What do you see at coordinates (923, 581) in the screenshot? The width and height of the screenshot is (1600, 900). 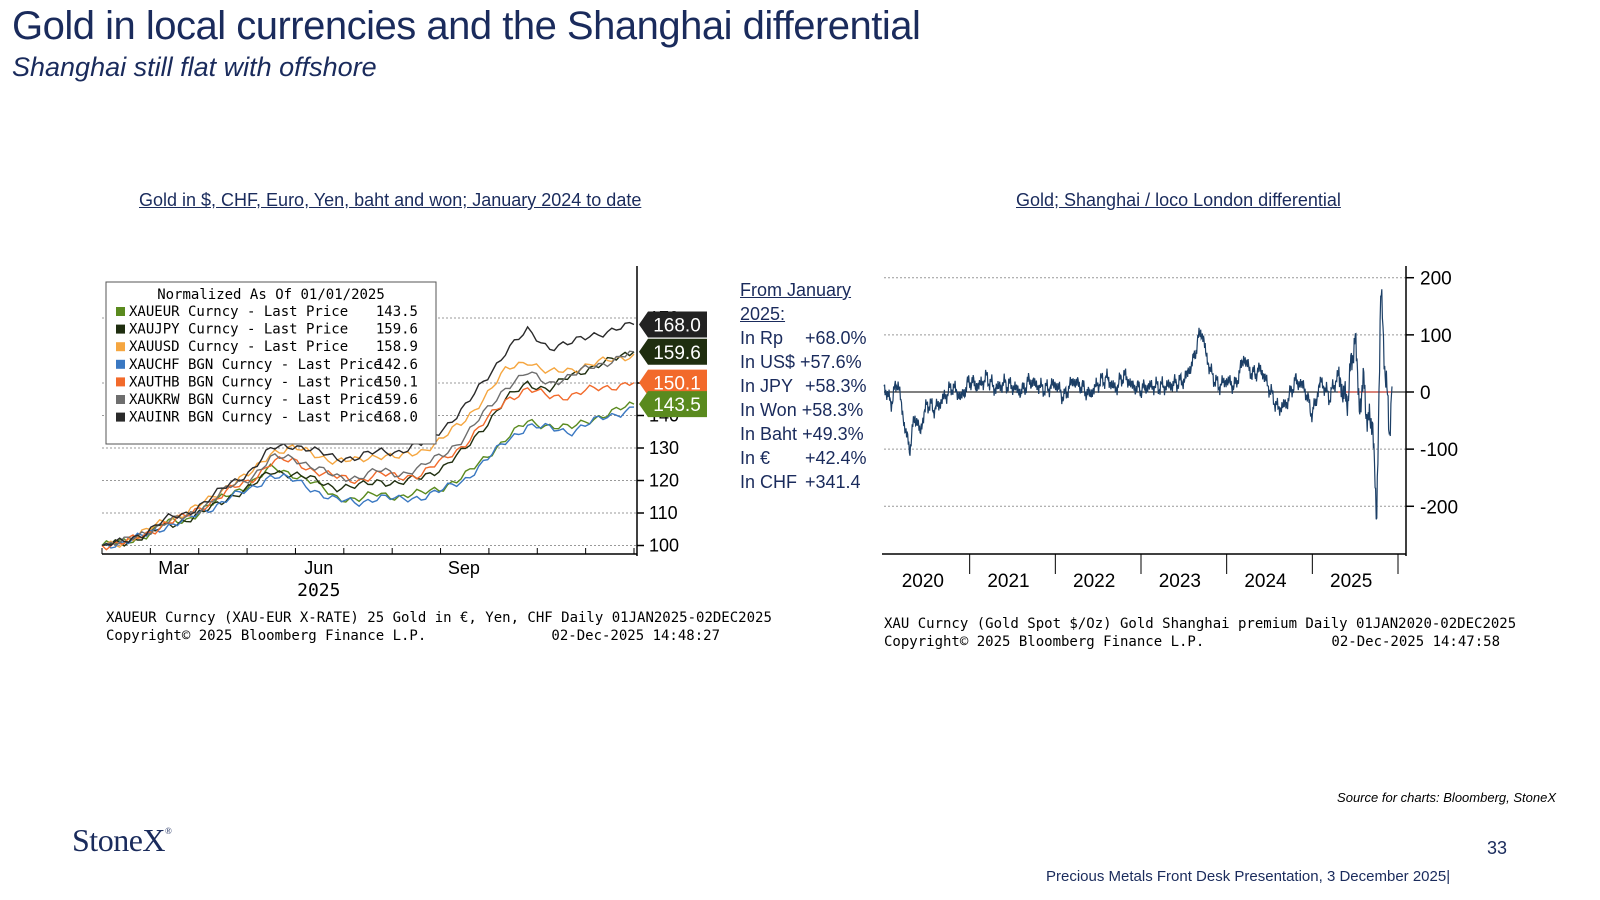 I see `x-tick-label: 2020` at bounding box center [923, 581].